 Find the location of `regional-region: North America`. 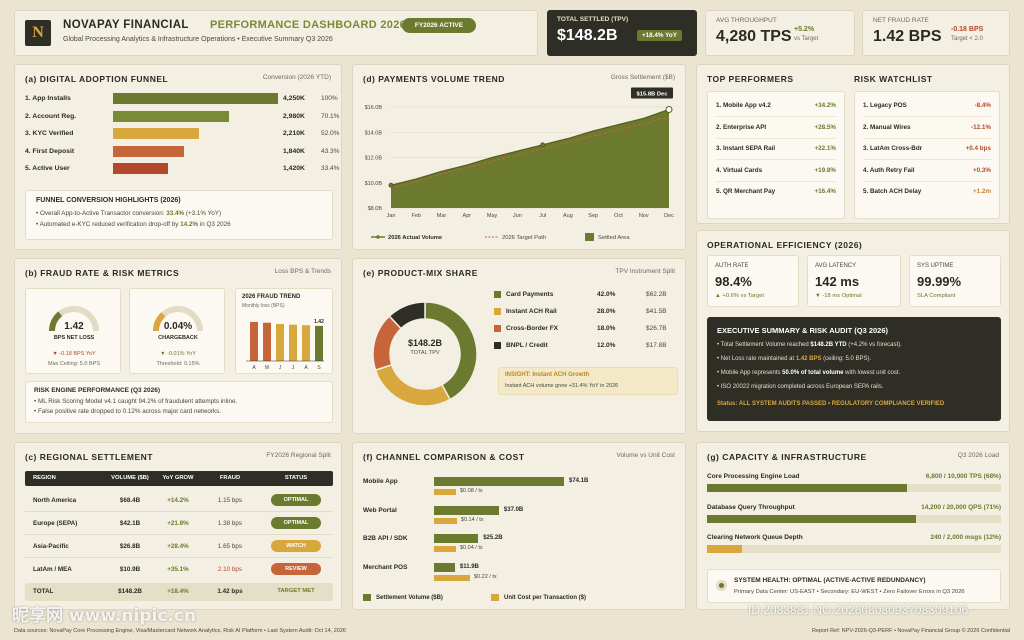

regional-region: North America is located at coordinates (55, 500).